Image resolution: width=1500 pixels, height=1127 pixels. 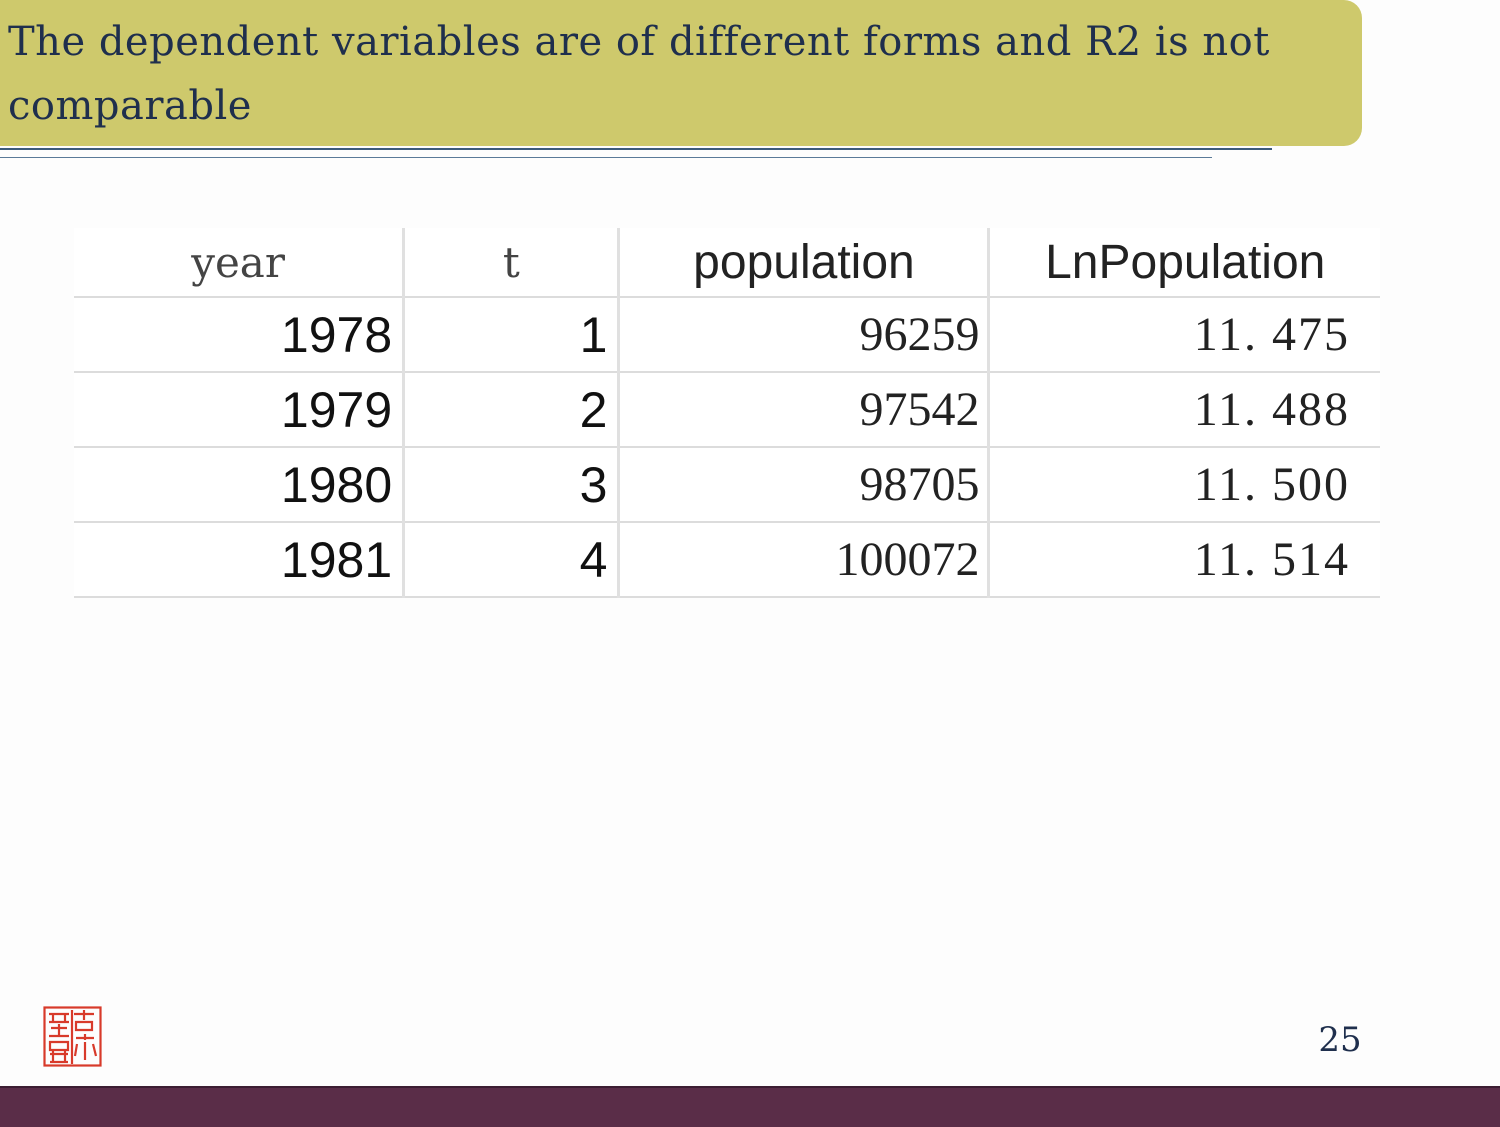 What do you see at coordinates (1340, 1040) in the screenshot?
I see `page-number: 25` at bounding box center [1340, 1040].